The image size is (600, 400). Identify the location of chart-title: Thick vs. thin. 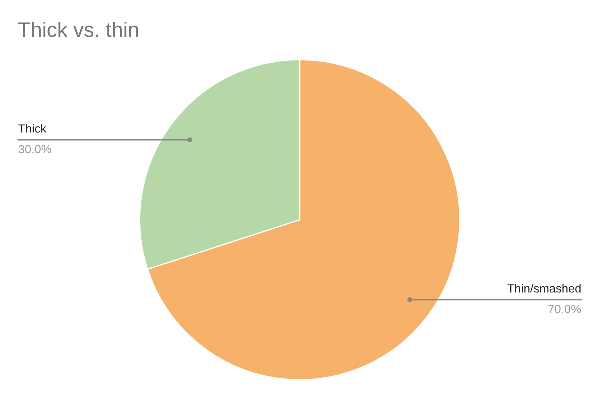
(78, 30).